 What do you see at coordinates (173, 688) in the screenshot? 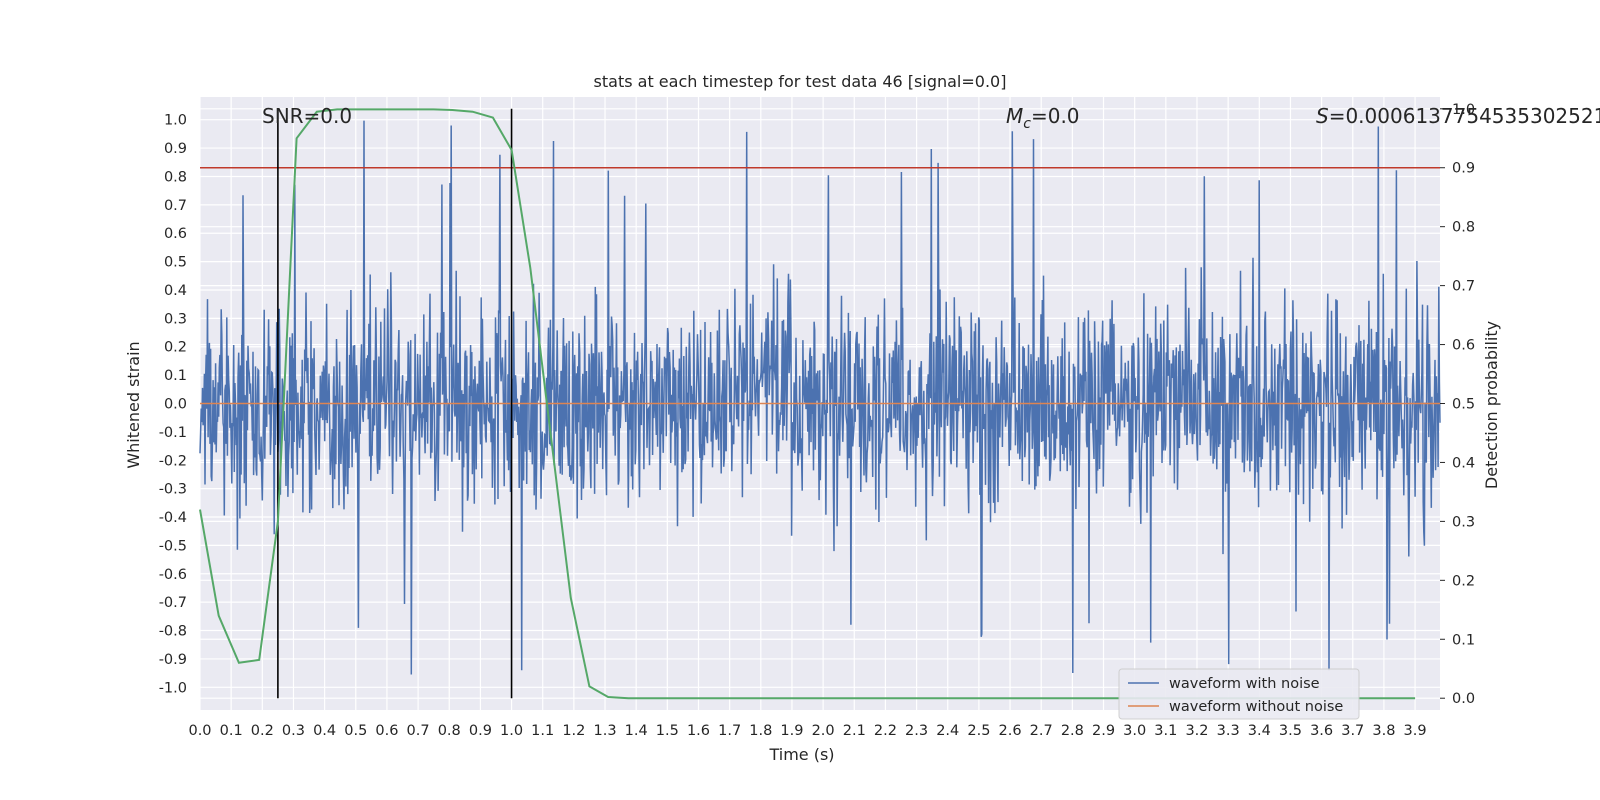
I see `left-y-tick-label: -1.0` at bounding box center [173, 688].